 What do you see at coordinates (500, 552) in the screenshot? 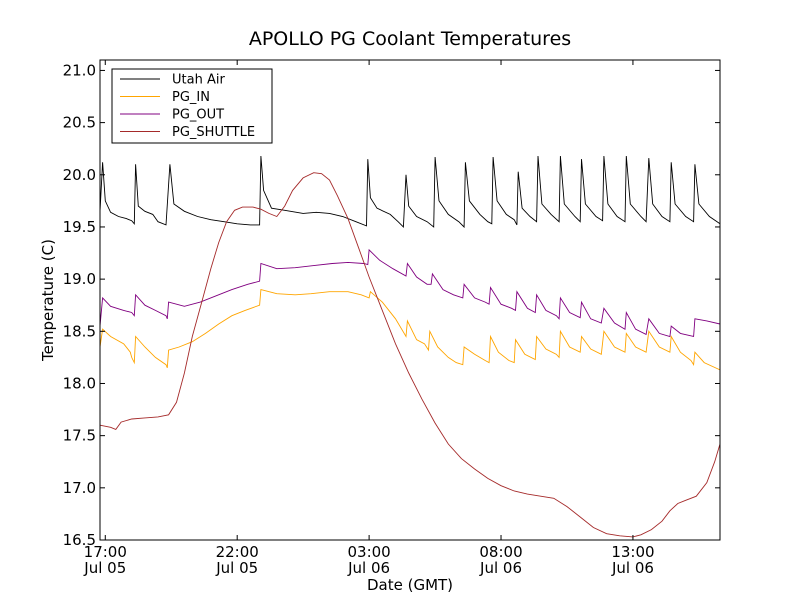
I see `x-tick-label-time: 08:00` at bounding box center [500, 552].